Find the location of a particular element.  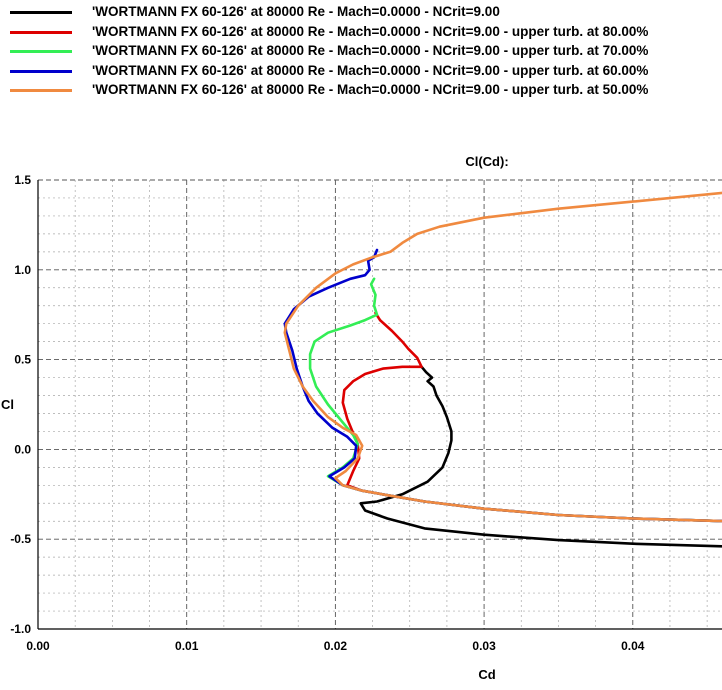

series-line is located at coordinates (540, 456).